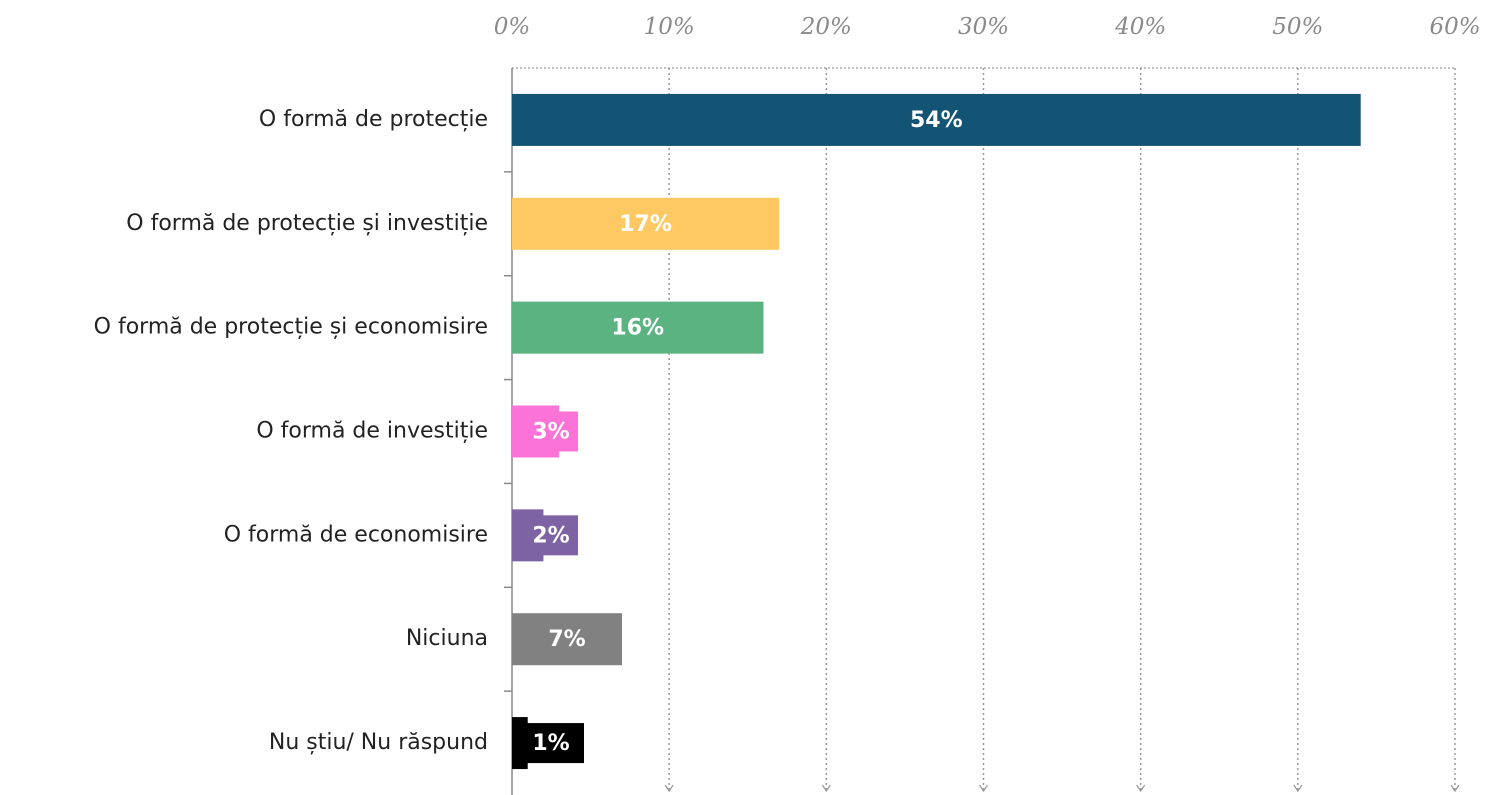 The width and height of the screenshot is (1489, 795). Describe the element at coordinates (669, 27) in the screenshot. I see `x-tick-label: 10%` at that location.